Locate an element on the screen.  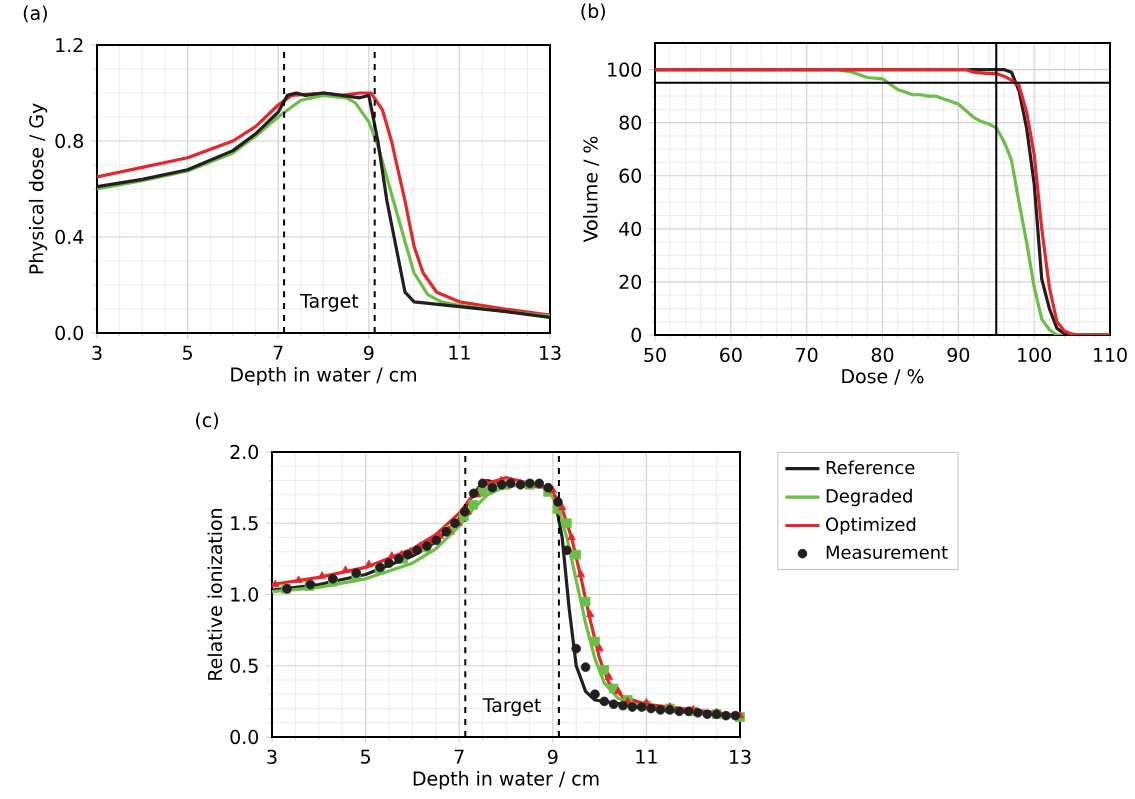
legend-label: Reference is located at coordinates (870, 467).